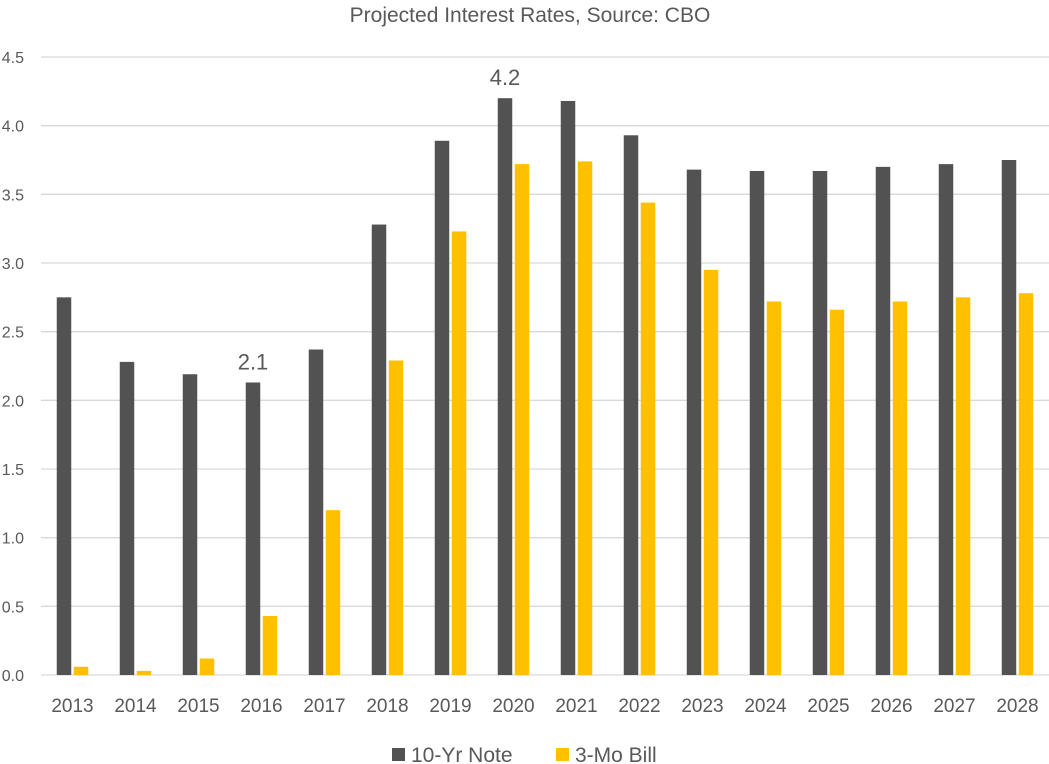  I want to click on data-label: 4.2, so click(505, 77).